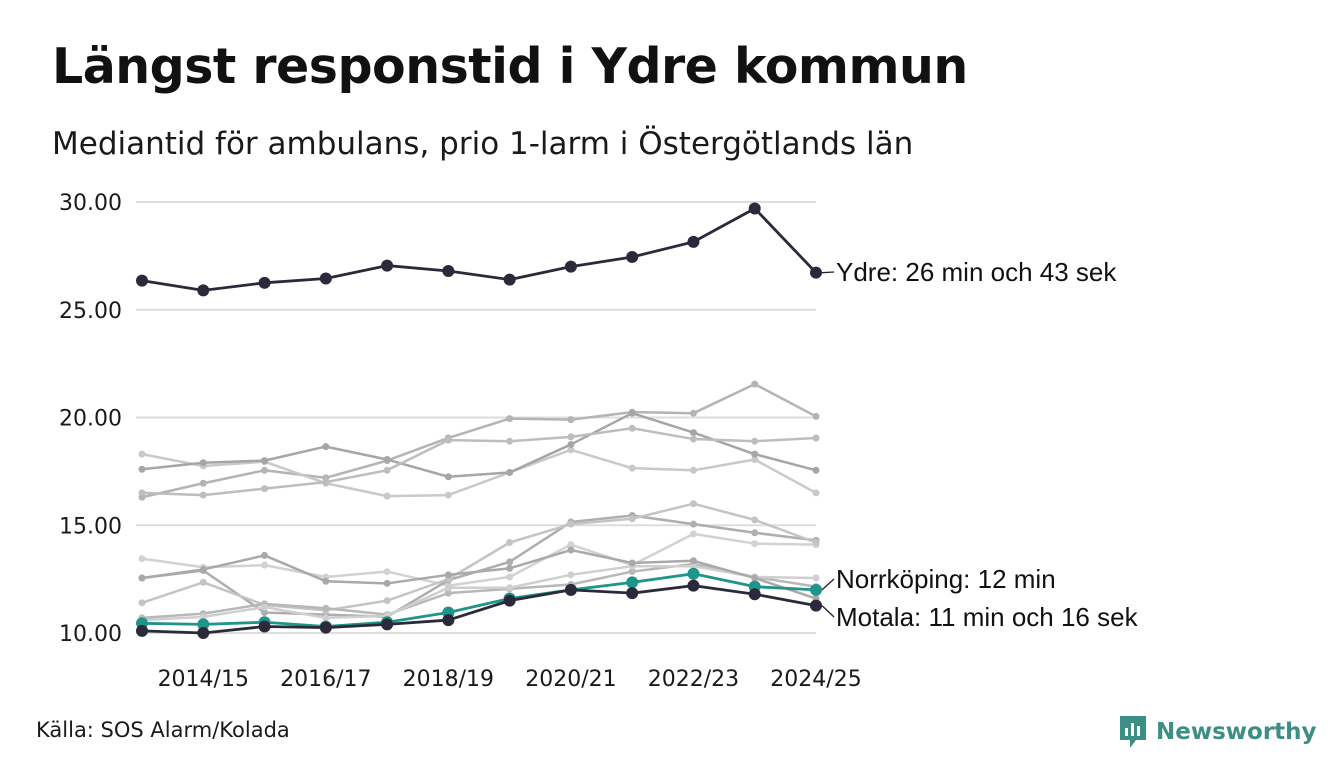 The image size is (1340, 780). Describe the element at coordinates (90, 634) in the screenshot. I see `y-tick-label: 10.00` at that location.